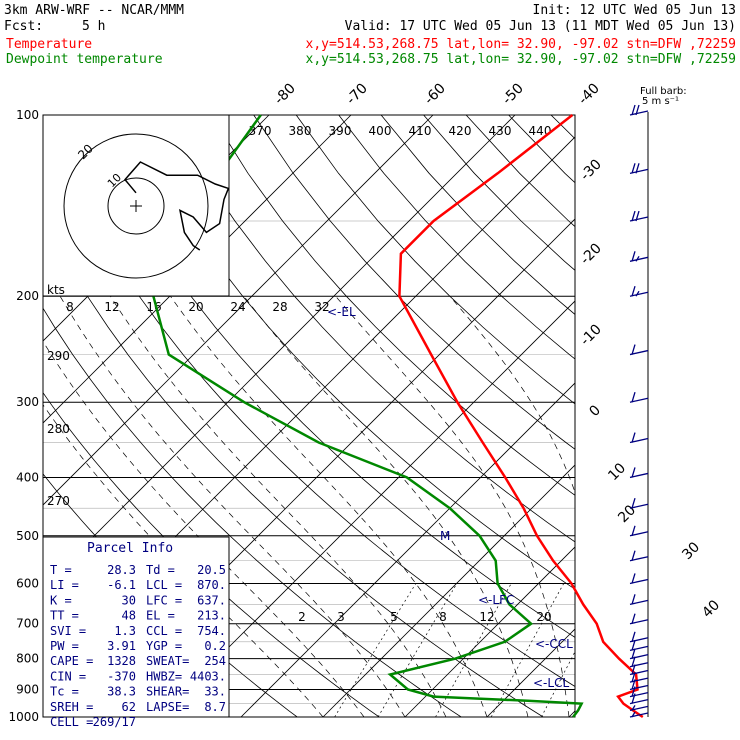 The height and width of the screenshot is (740, 740). What do you see at coordinates (321, 307) in the screenshot?
I see `mixing-label-top-32: 32` at bounding box center [321, 307].